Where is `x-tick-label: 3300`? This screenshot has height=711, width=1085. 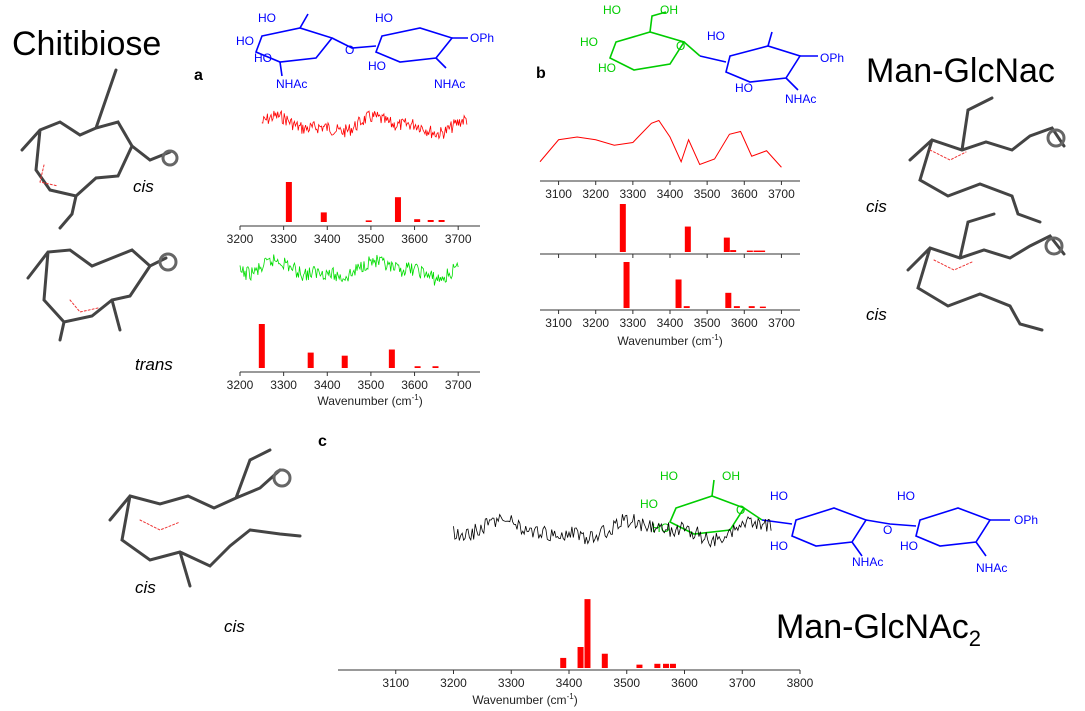
x-tick-label: 3300 is located at coordinates (283, 239).